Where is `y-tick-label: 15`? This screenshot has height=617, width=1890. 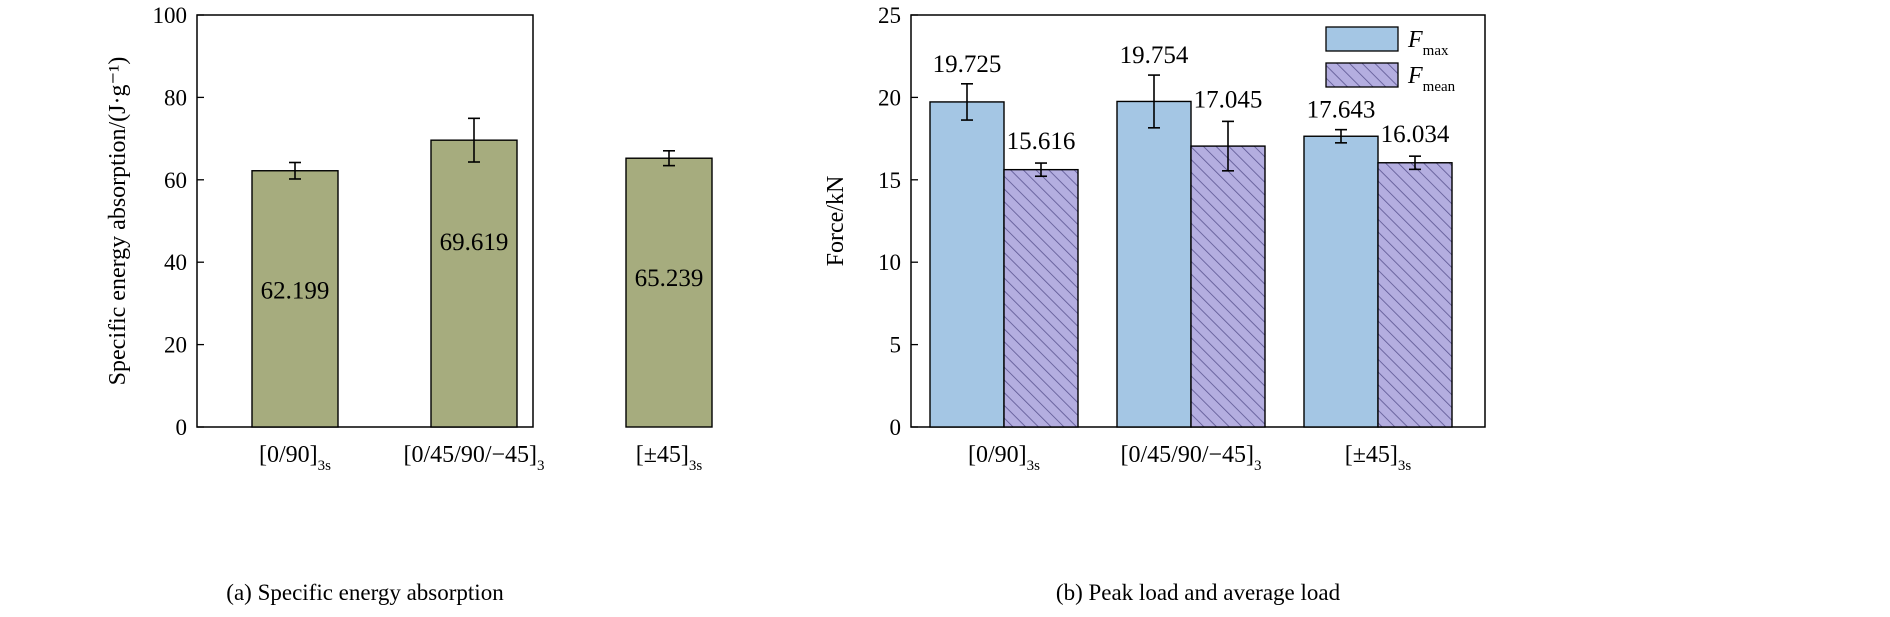
y-tick-label: 15 is located at coordinates (889, 180).